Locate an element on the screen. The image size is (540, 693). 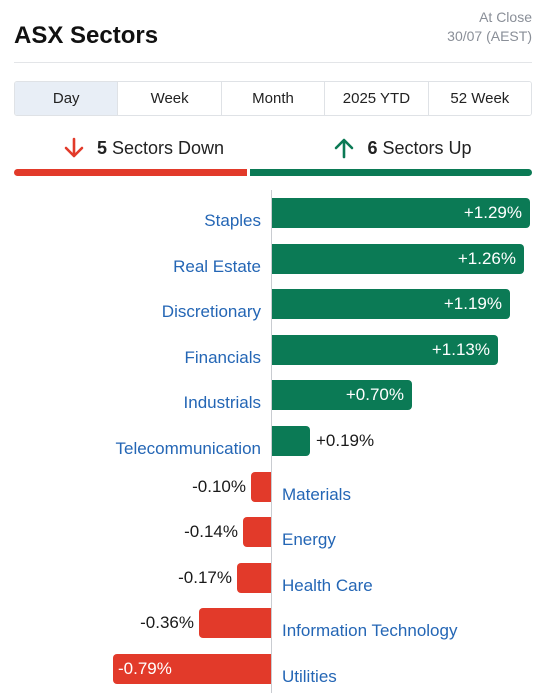
sectors-down-label: Sectors Down is located at coordinates (168, 147).